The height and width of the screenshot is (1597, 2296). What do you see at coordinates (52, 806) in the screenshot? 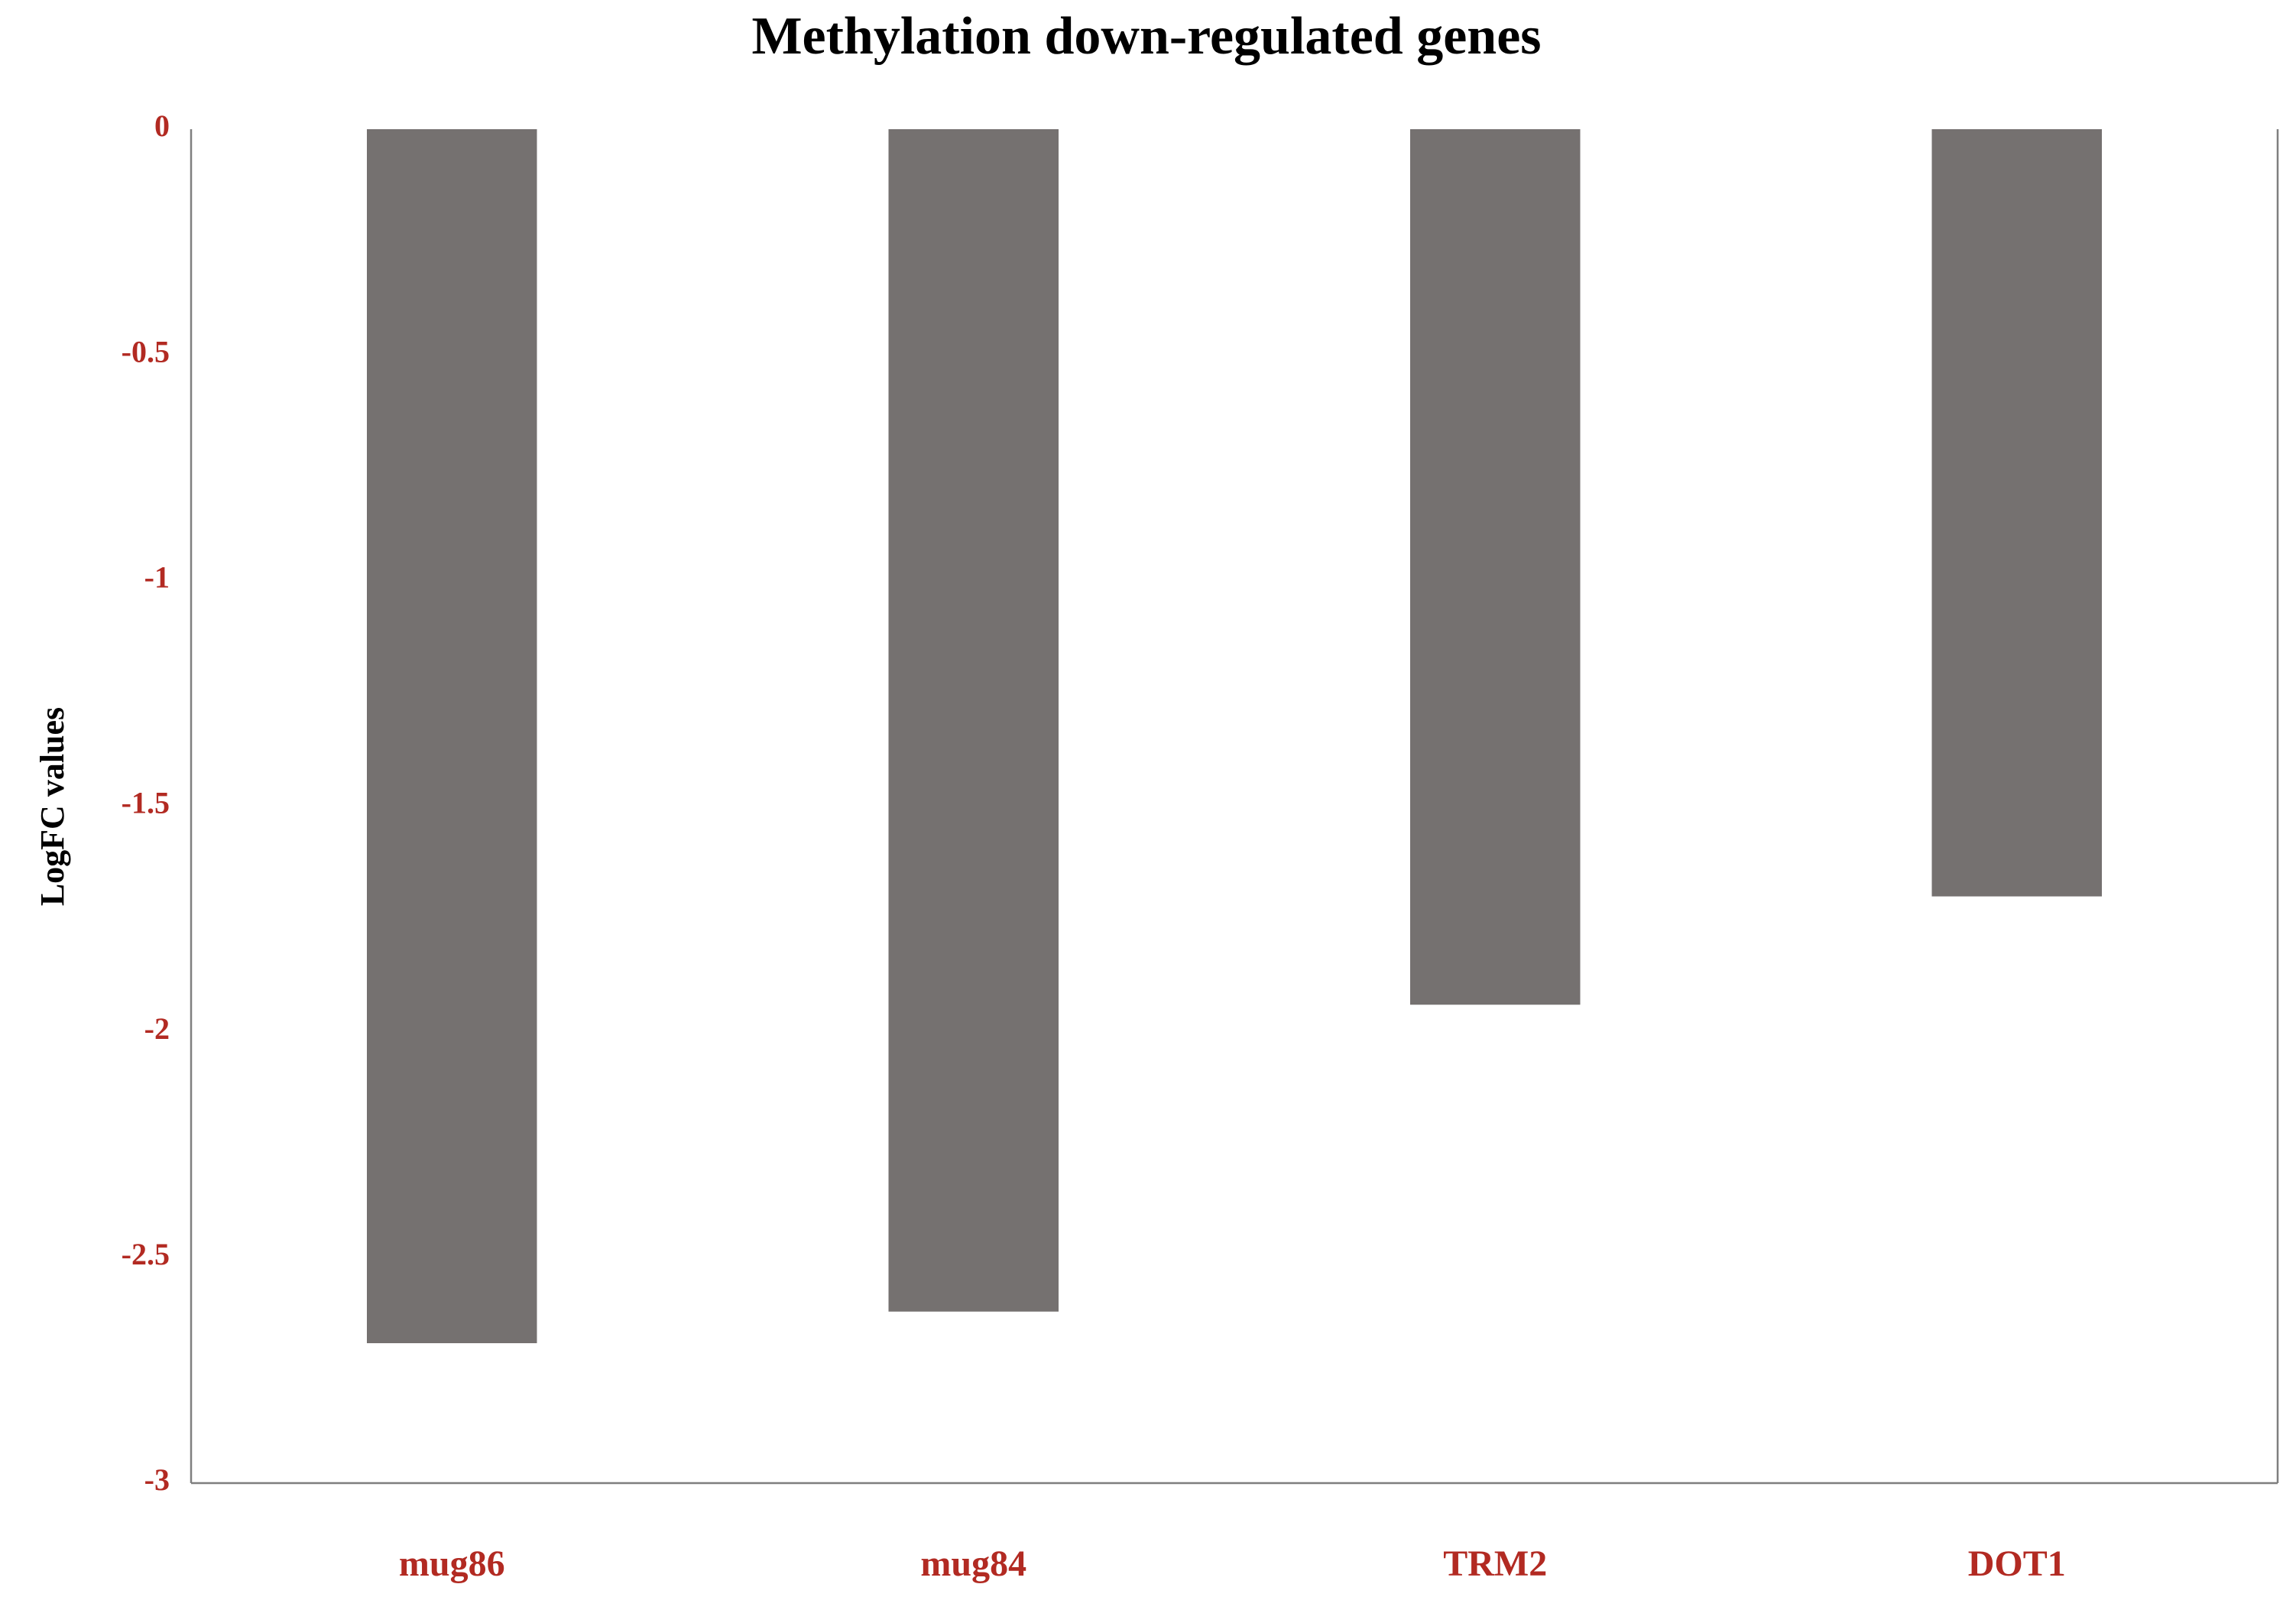
I see `y-axis-label: LogFC values` at bounding box center [52, 806].